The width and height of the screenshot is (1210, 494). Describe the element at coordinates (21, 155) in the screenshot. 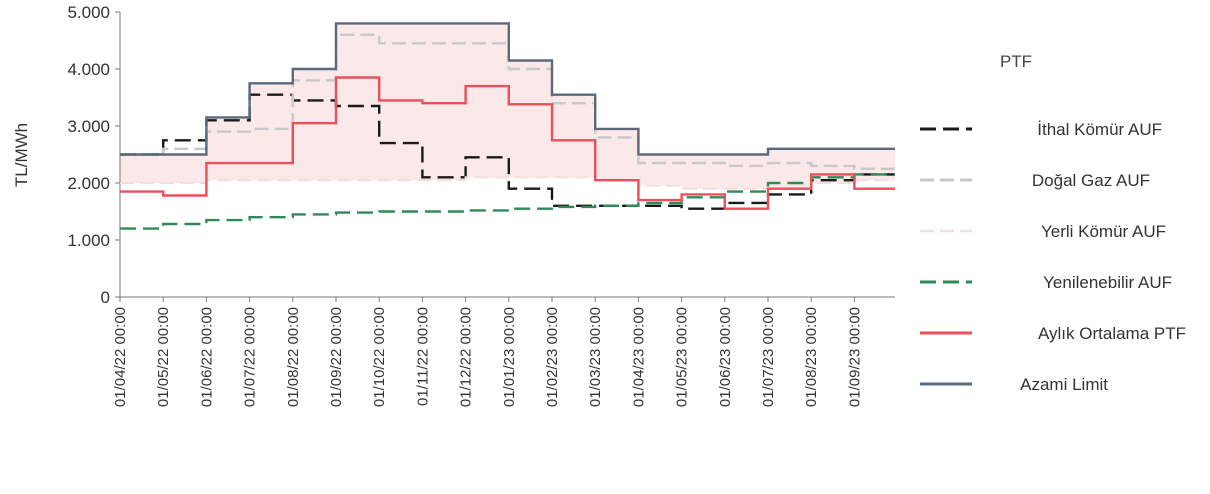

I see `y-axis-label: TL/MWh` at that location.